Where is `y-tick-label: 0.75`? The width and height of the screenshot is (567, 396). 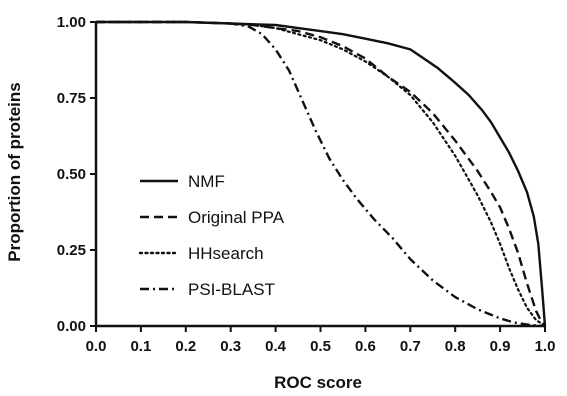 y-tick-label: 0.75 is located at coordinates (71, 98).